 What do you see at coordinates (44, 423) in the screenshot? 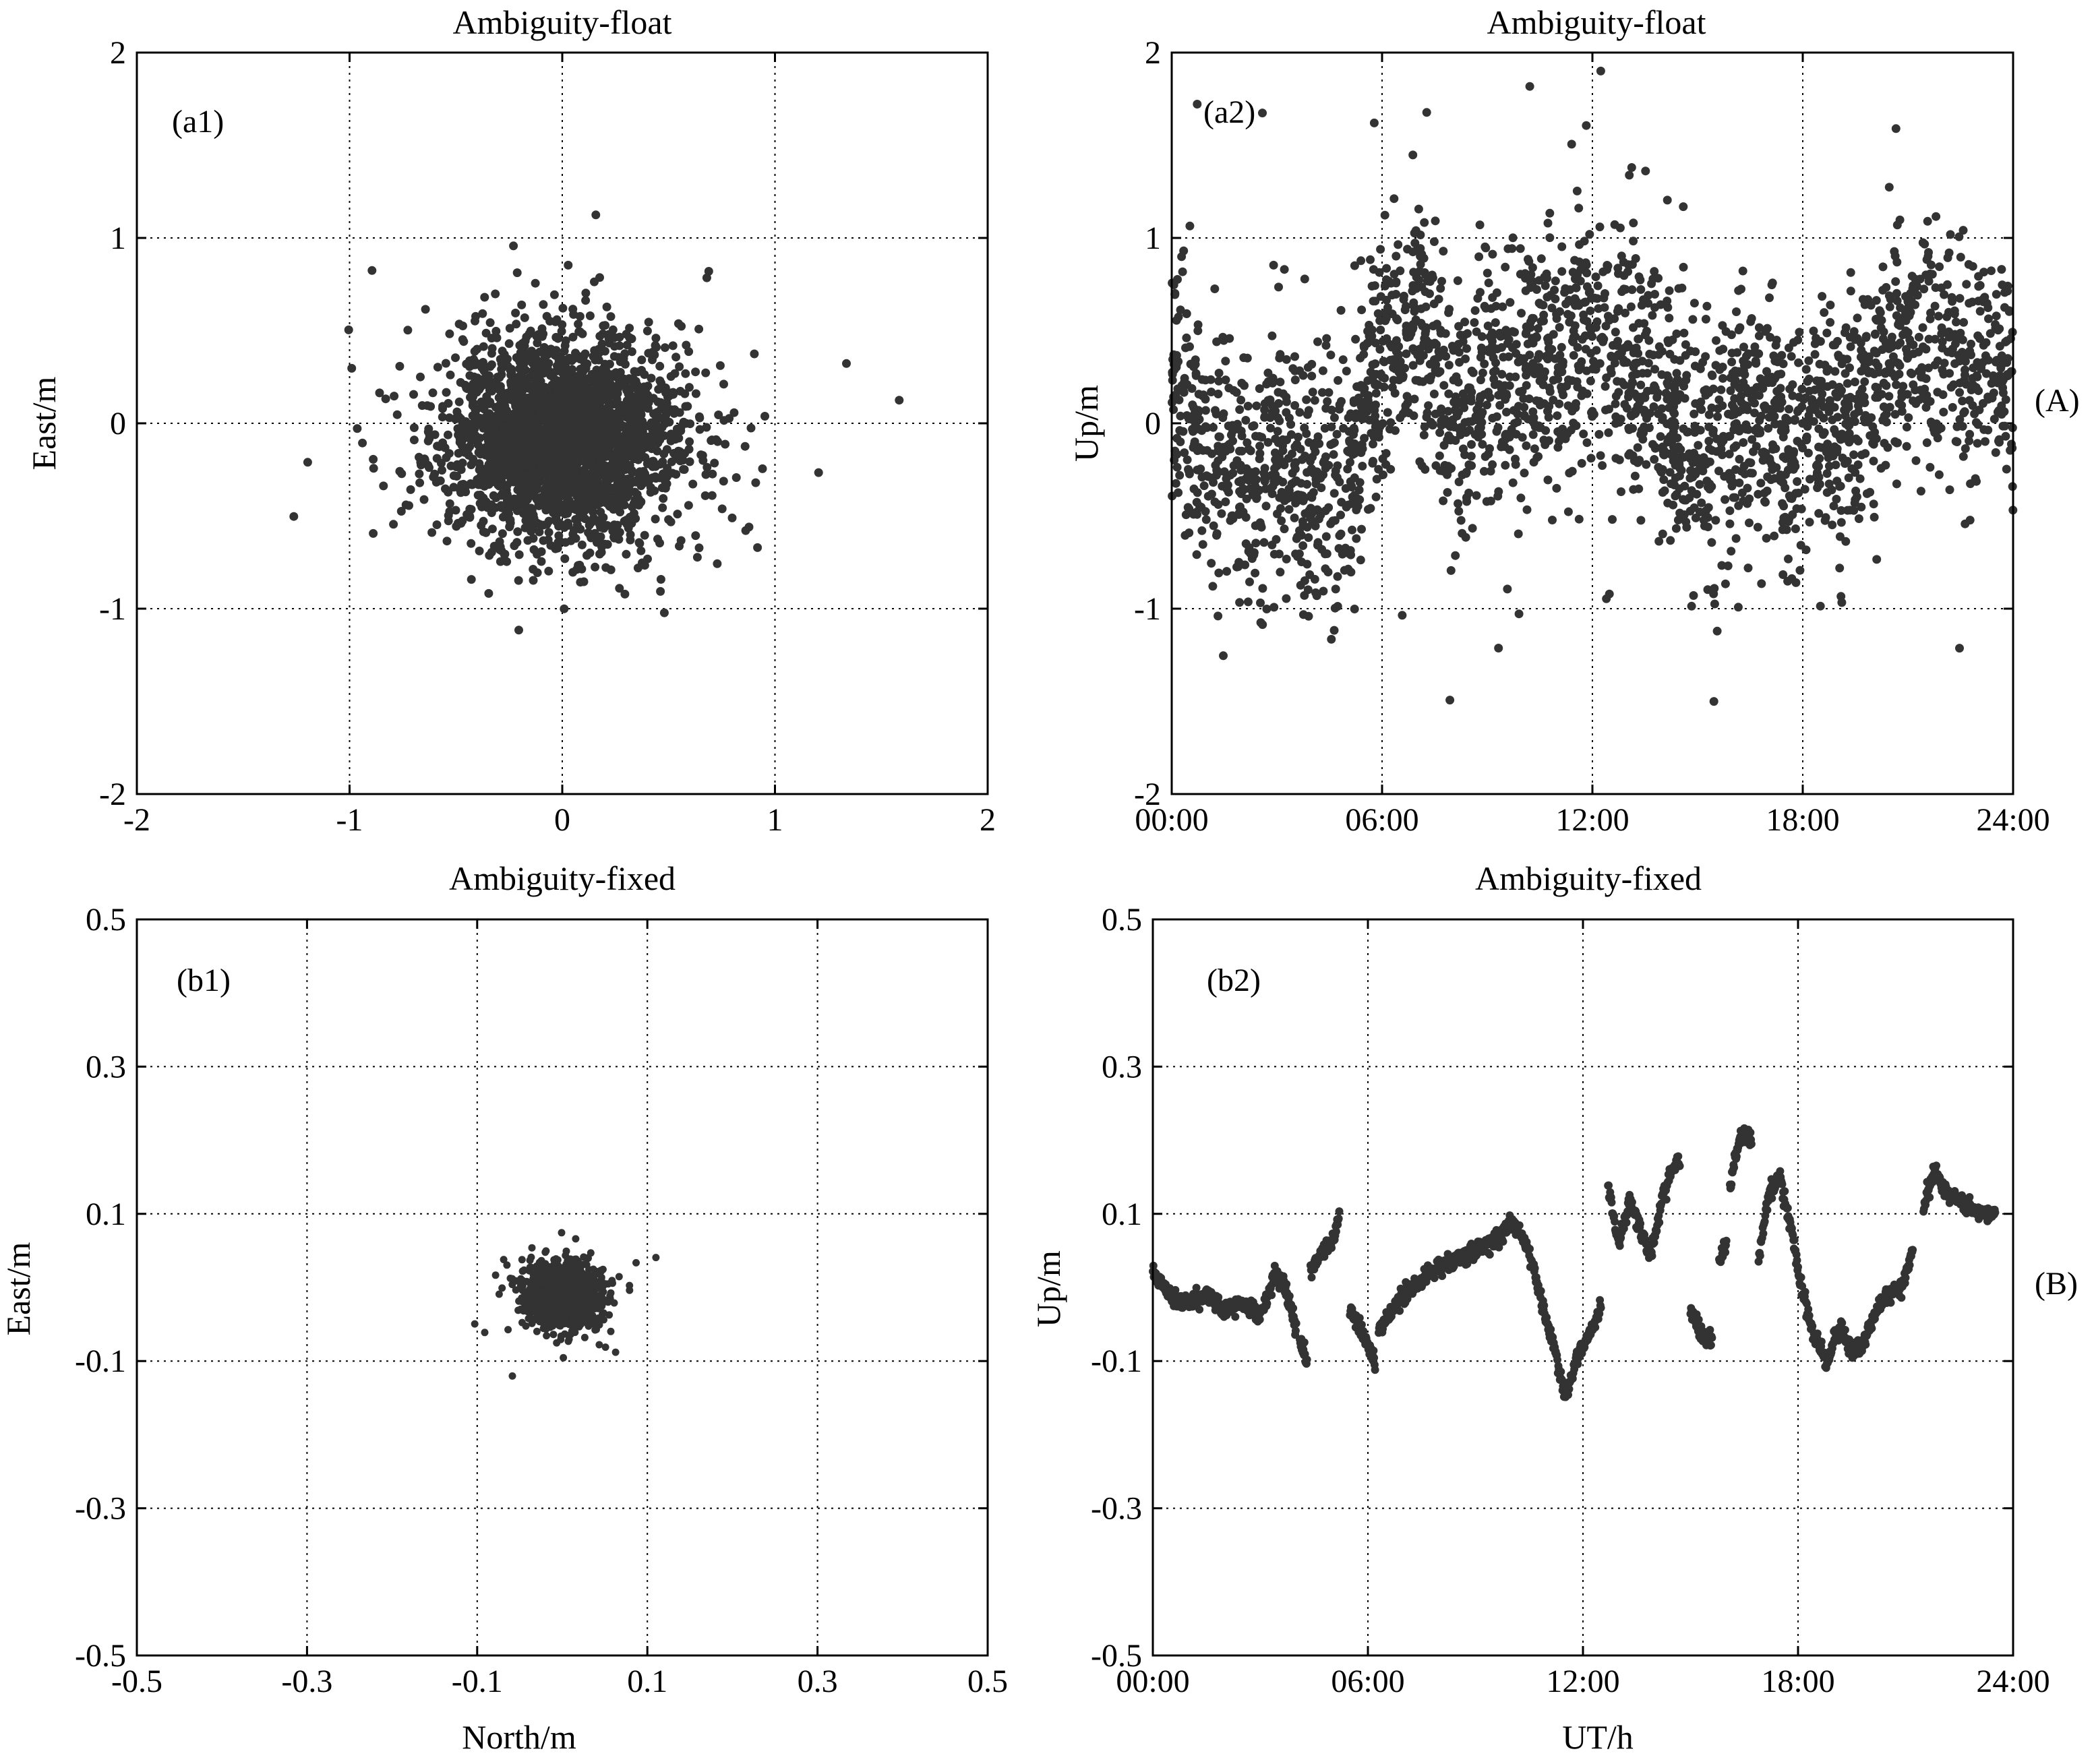
I see `panel-a1-ylabel: East/m` at bounding box center [44, 423].